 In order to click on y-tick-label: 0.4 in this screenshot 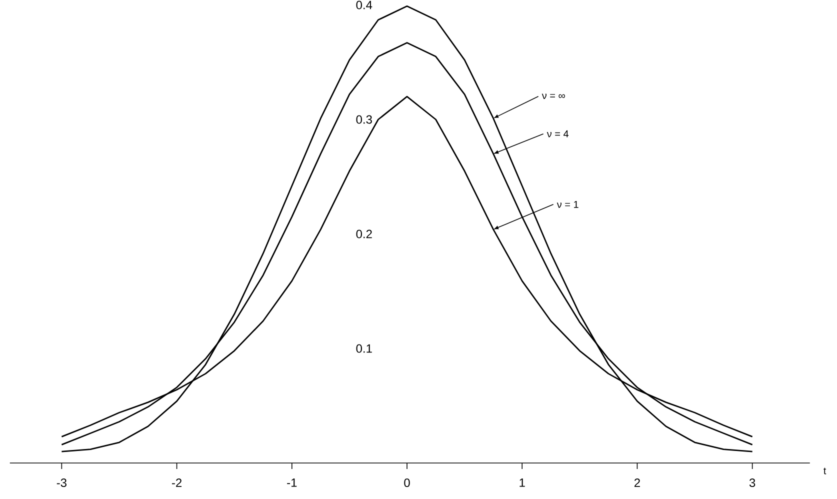, I will do `click(364, 5)`.